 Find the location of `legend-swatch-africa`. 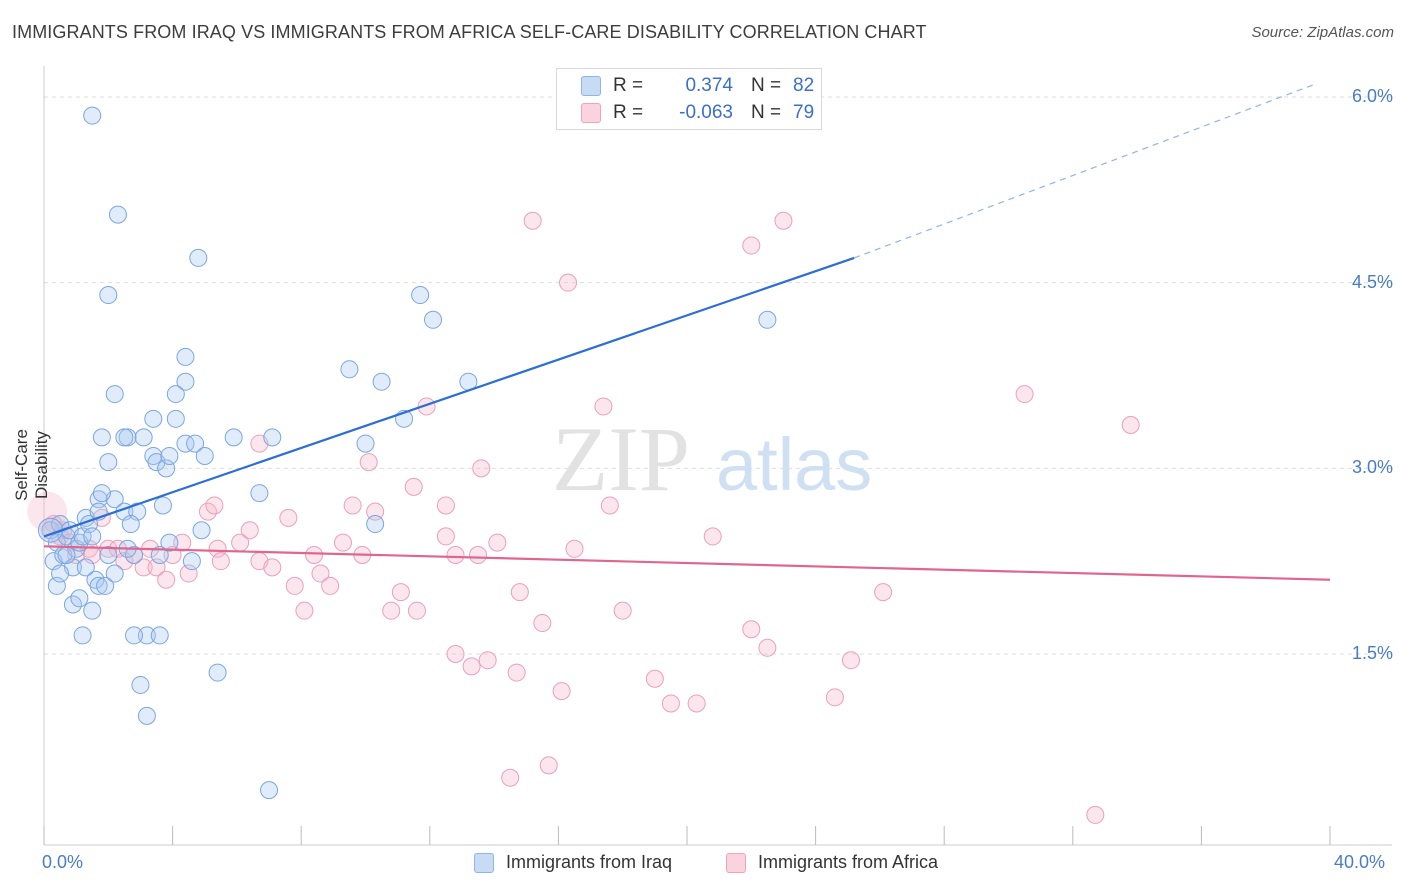

legend-swatch-africa is located at coordinates (736, 862).